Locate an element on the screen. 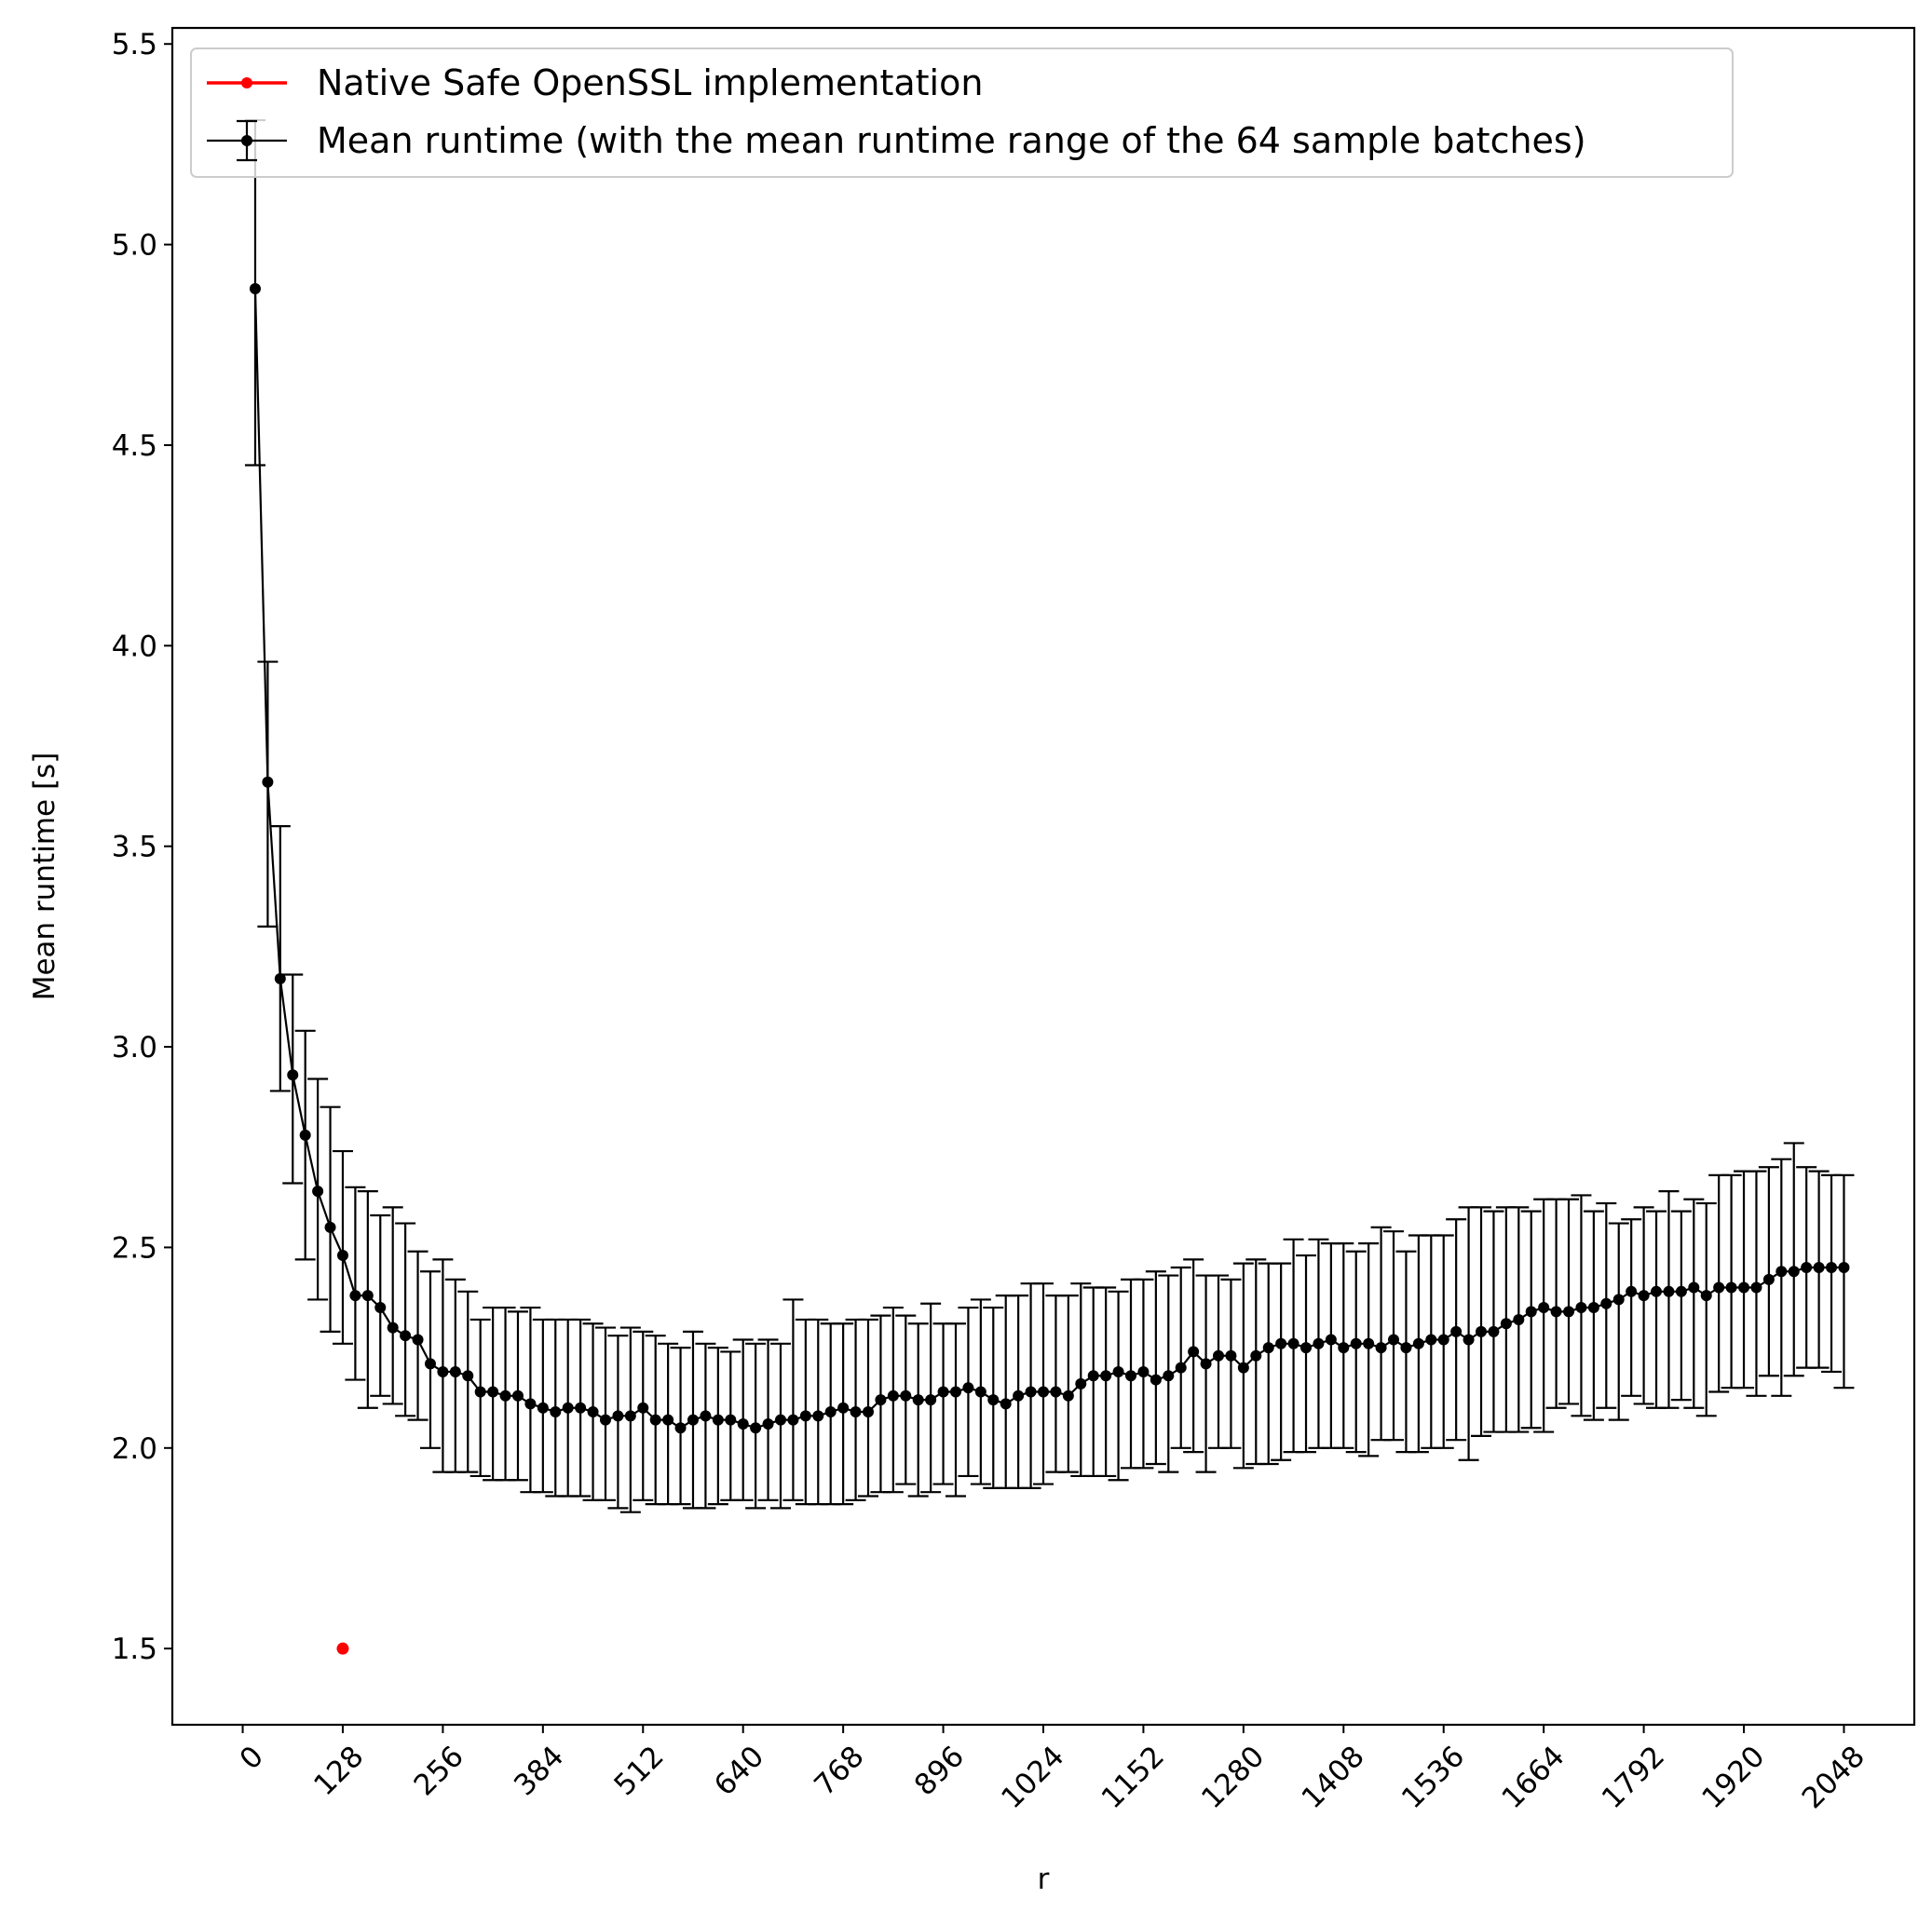 Image resolution: width=1932 pixels, height=1925 pixels. y-tick-label: 2.5 is located at coordinates (134, 1248).